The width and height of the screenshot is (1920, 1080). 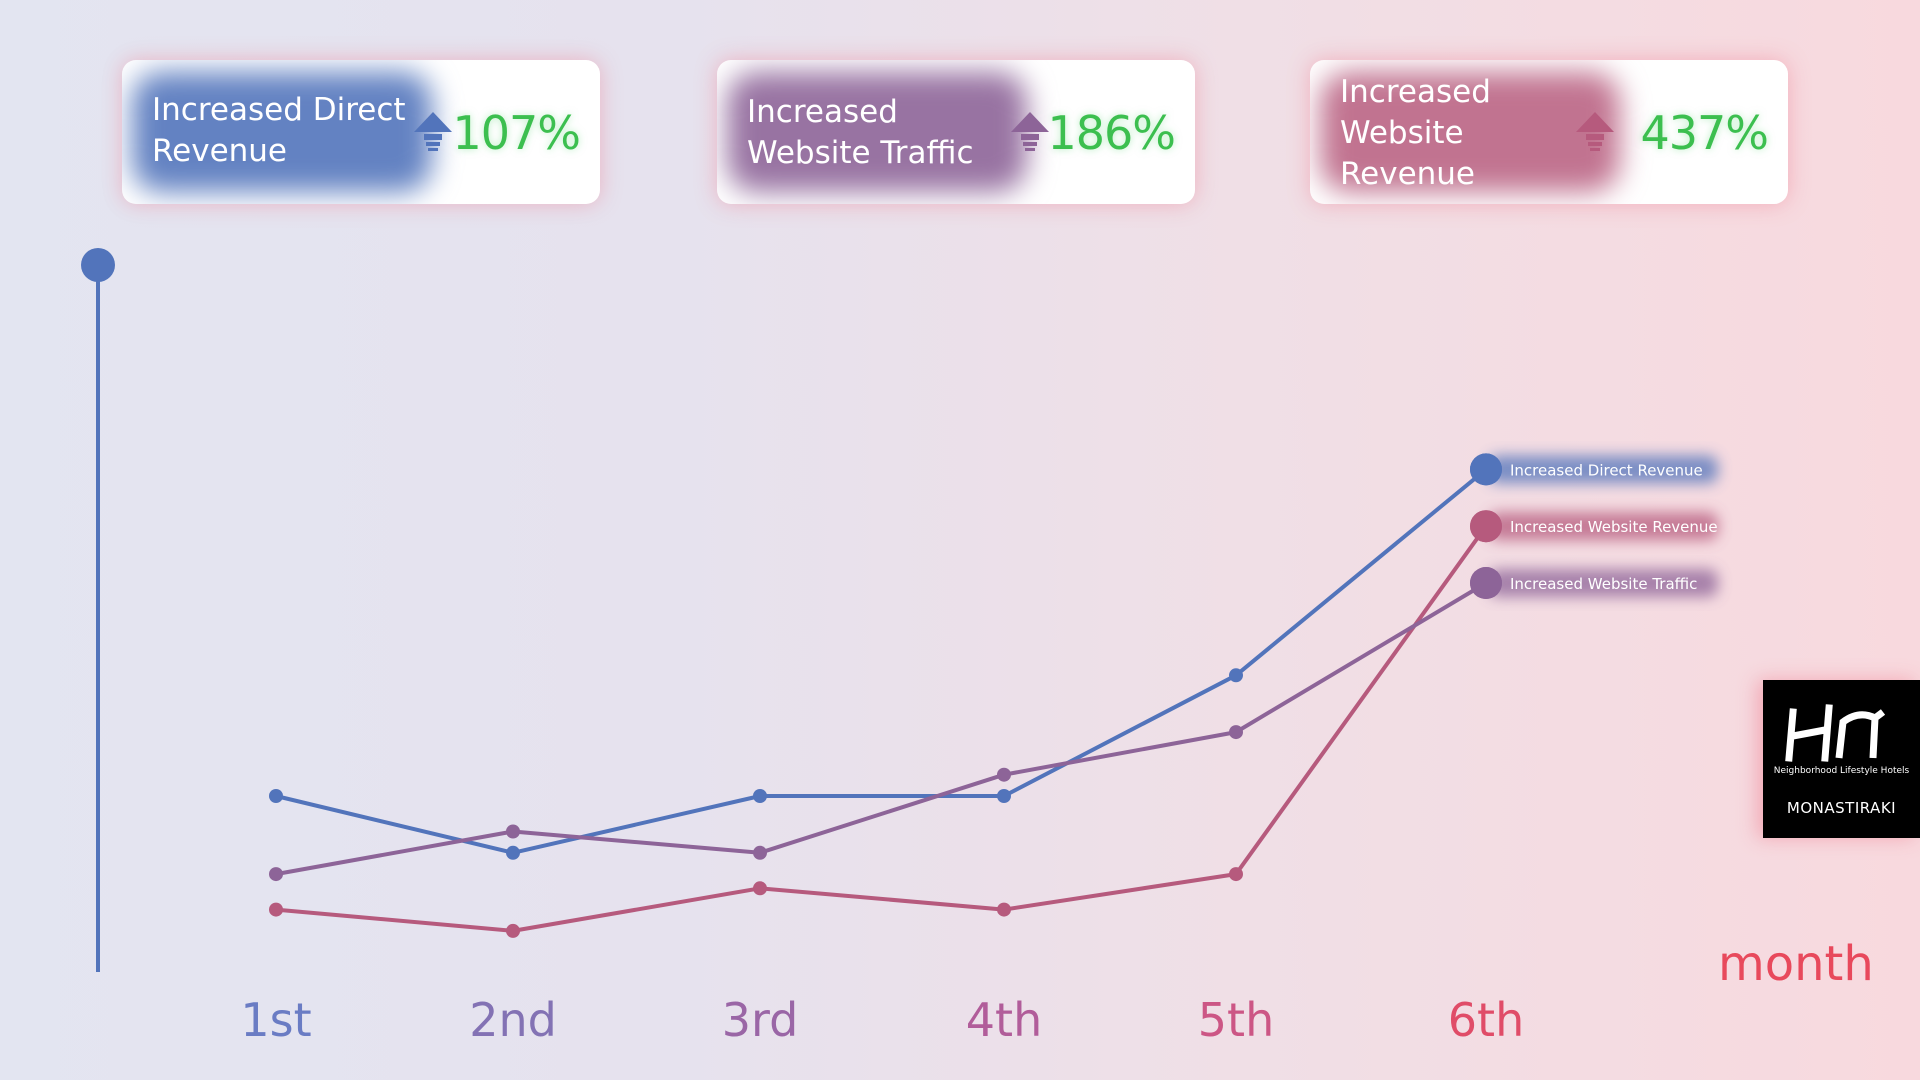 What do you see at coordinates (513, 831) in the screenshot?
I see `data-point-increased-website-traffic-2nd` at bounding box center [513, 831].